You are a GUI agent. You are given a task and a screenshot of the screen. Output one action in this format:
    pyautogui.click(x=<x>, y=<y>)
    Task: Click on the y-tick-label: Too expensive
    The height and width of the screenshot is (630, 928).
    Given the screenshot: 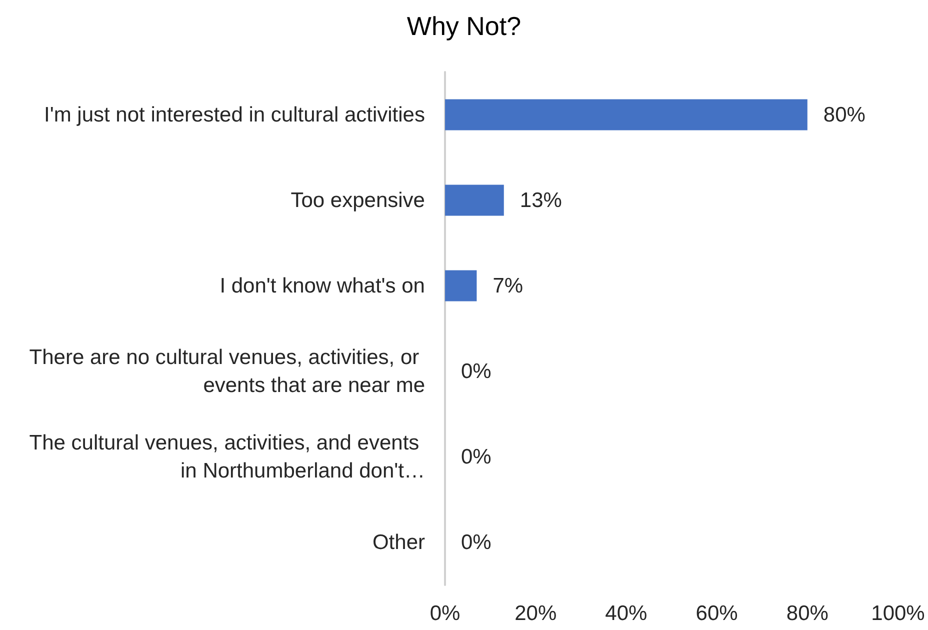 What is the action you would take?
    pyautogui.click(x=357, y=200)
    